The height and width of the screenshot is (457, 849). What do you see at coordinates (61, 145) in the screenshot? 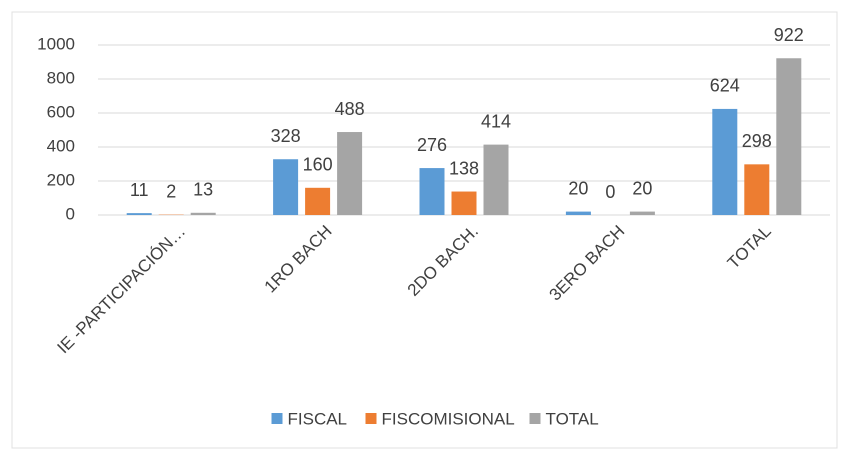
I see `y-tick-label: 400` at bounding box center [61, 145].